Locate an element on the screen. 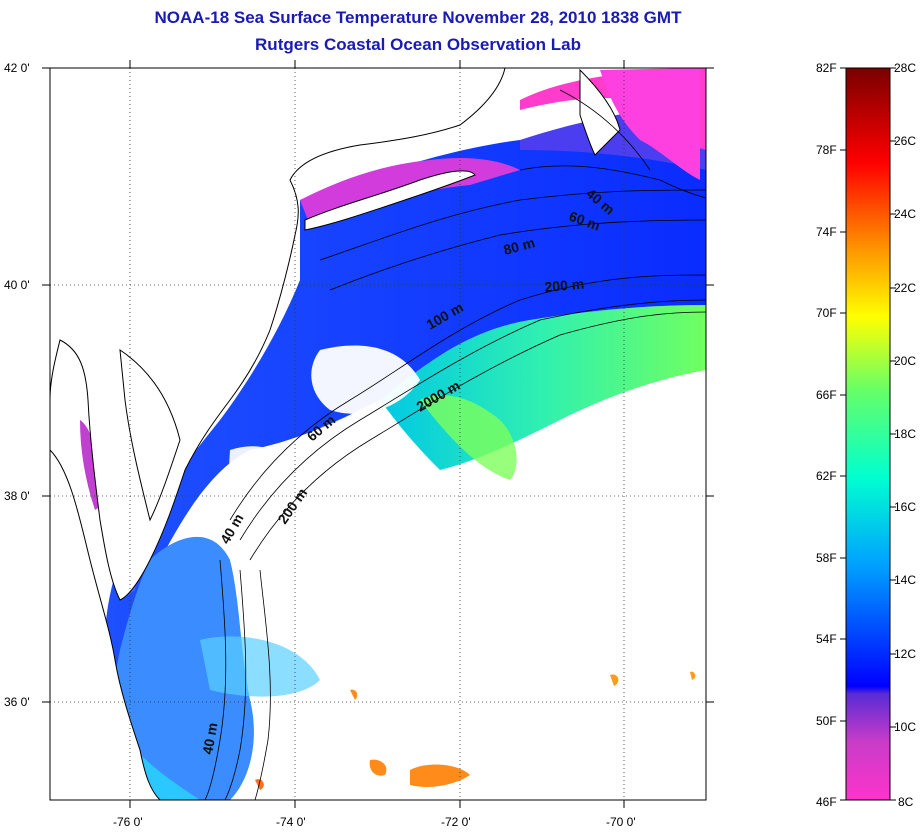  colorbar-f-label: 78F is located at coordinates (826, 150).